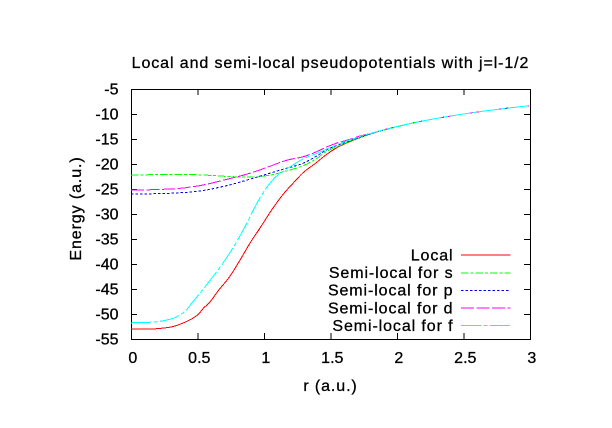  Describe the element at coordinates (106, 265) in the screenshot. I see `svg-text: -40` at that location.